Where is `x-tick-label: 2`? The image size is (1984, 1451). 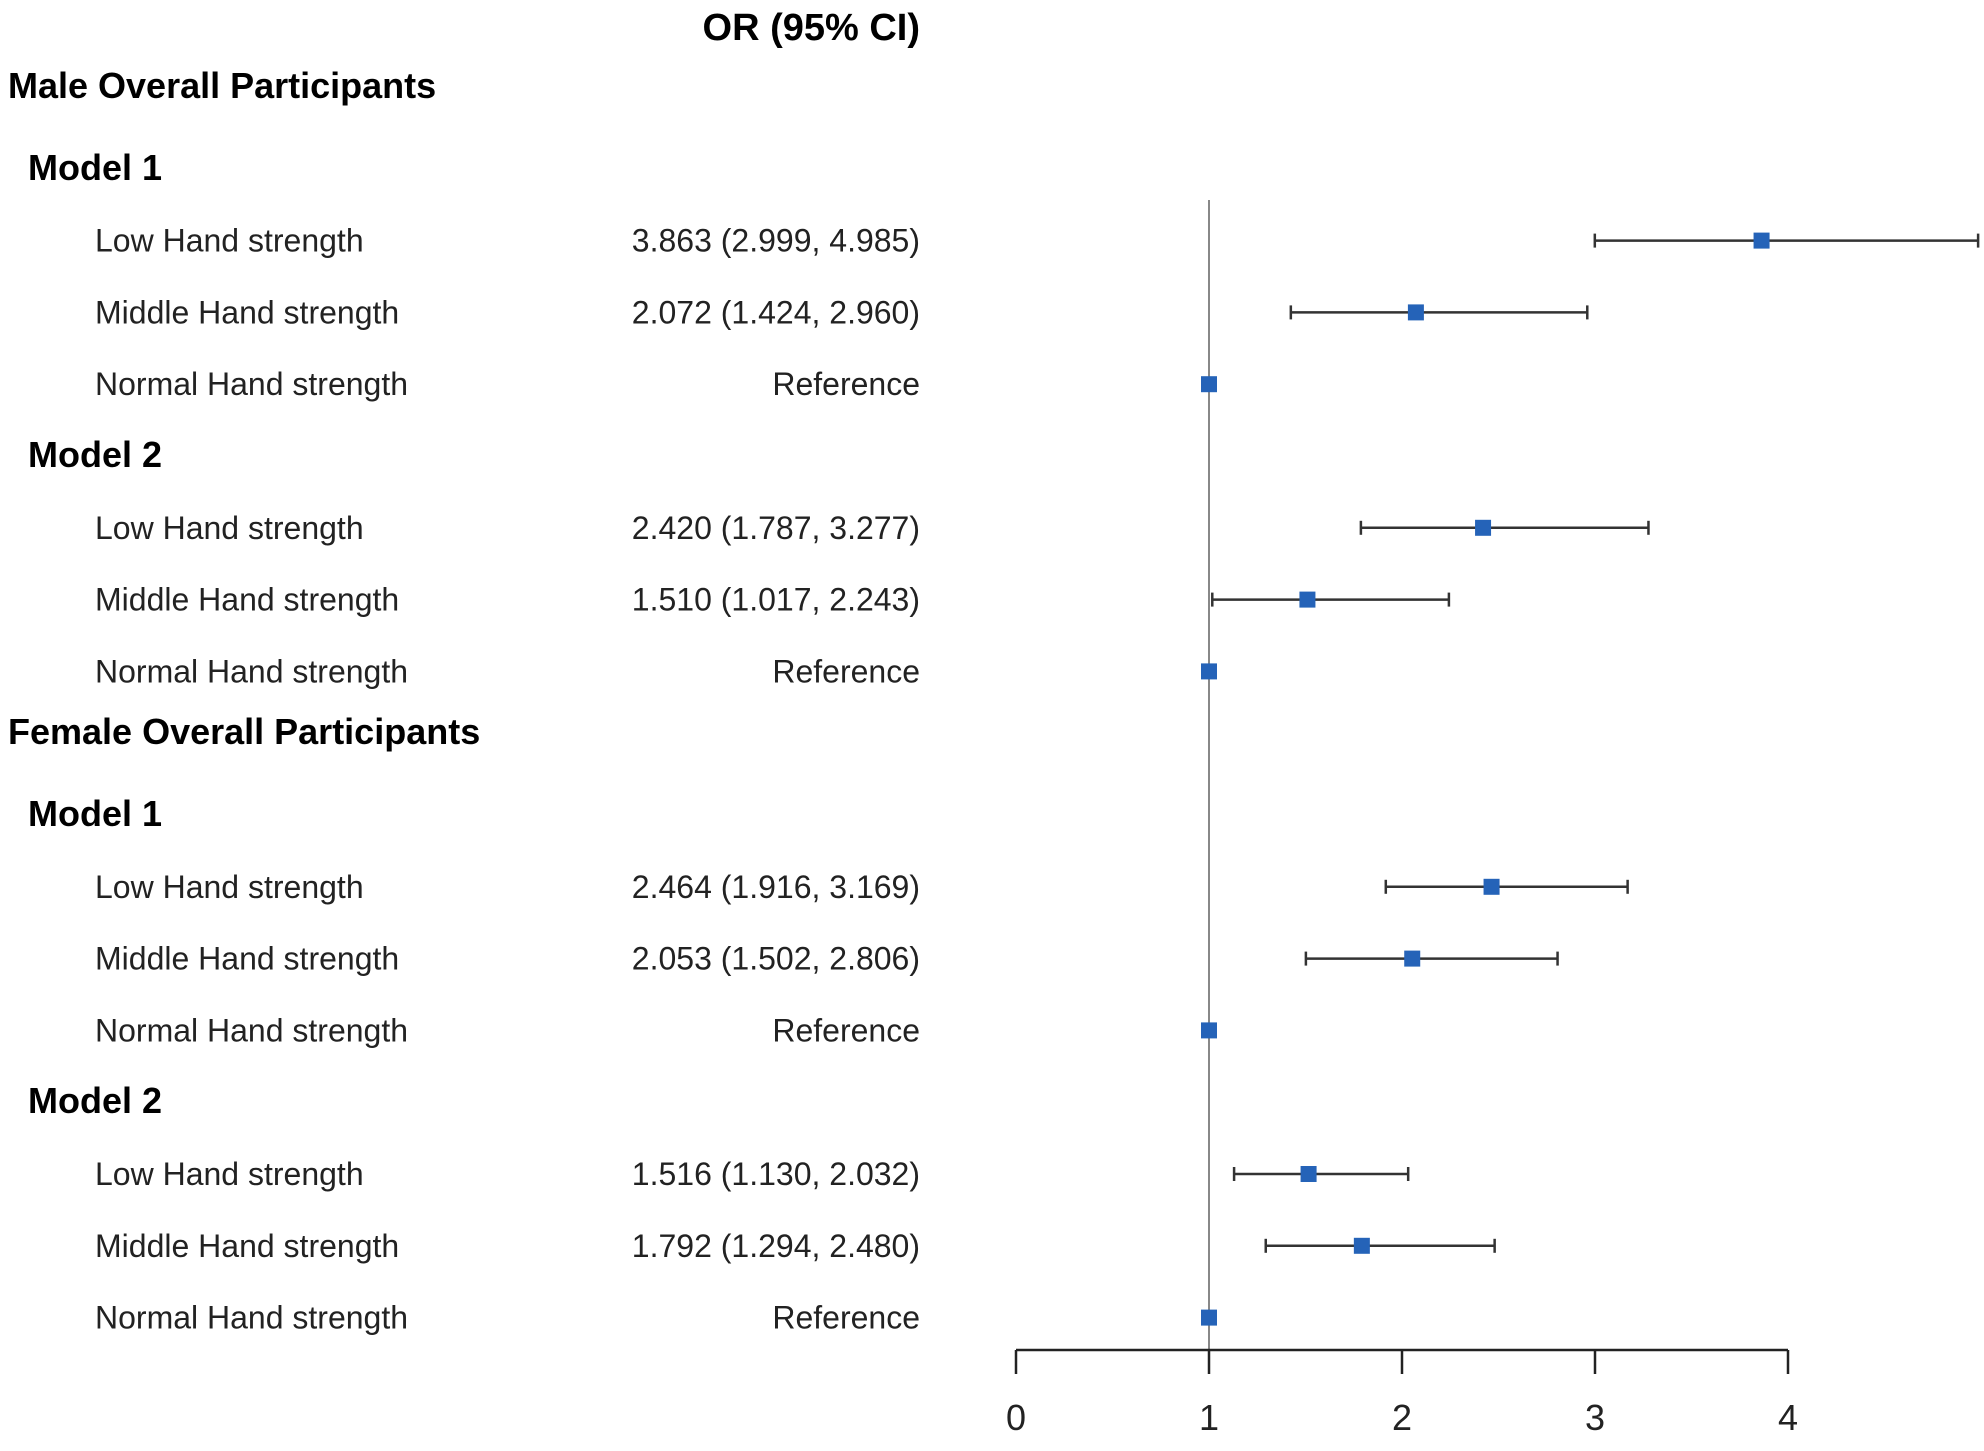 x-tick-label: 2 is located at coordinates (1402, 1417).